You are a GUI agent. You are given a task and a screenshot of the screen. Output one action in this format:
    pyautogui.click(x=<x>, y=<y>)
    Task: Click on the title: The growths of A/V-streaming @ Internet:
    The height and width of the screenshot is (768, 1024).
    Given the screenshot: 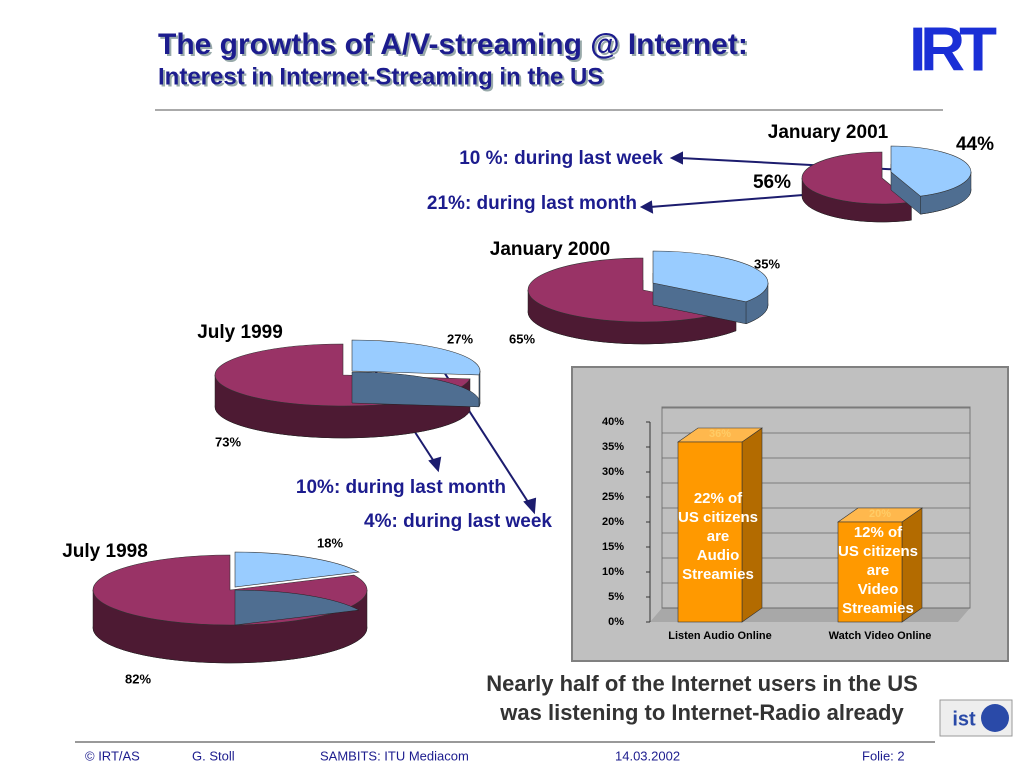 What is the action you would take?
    pyautogui.click(x=453, y=44)
    